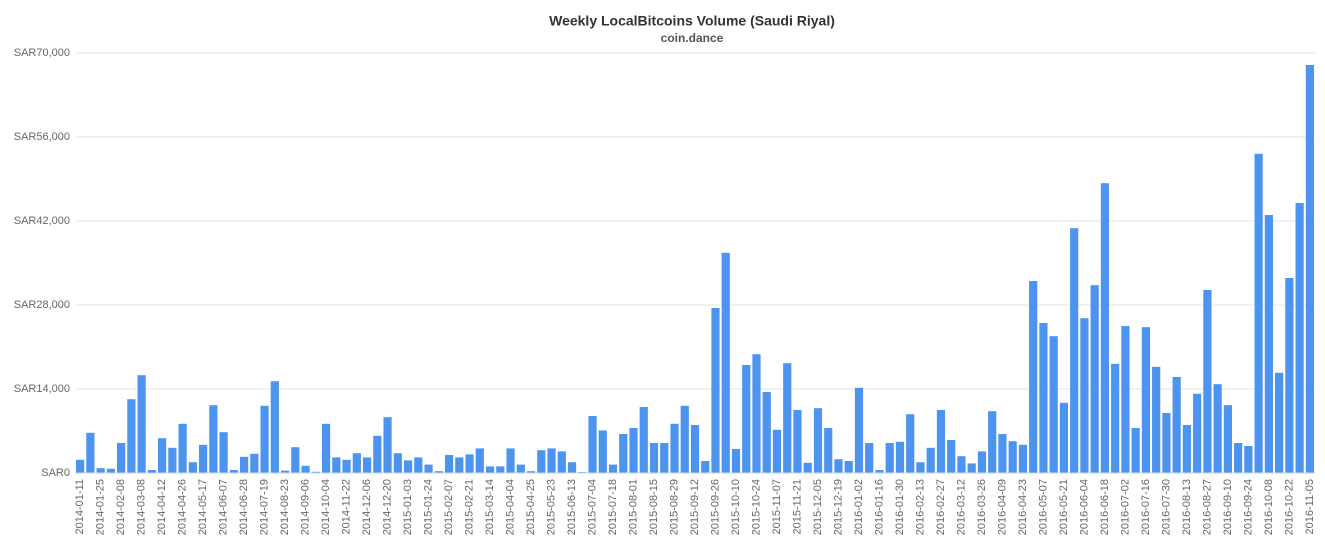 This screenshot has height=550, width=1325. I want to click on y-tick-label: SAR56,000, so click(42, 137).